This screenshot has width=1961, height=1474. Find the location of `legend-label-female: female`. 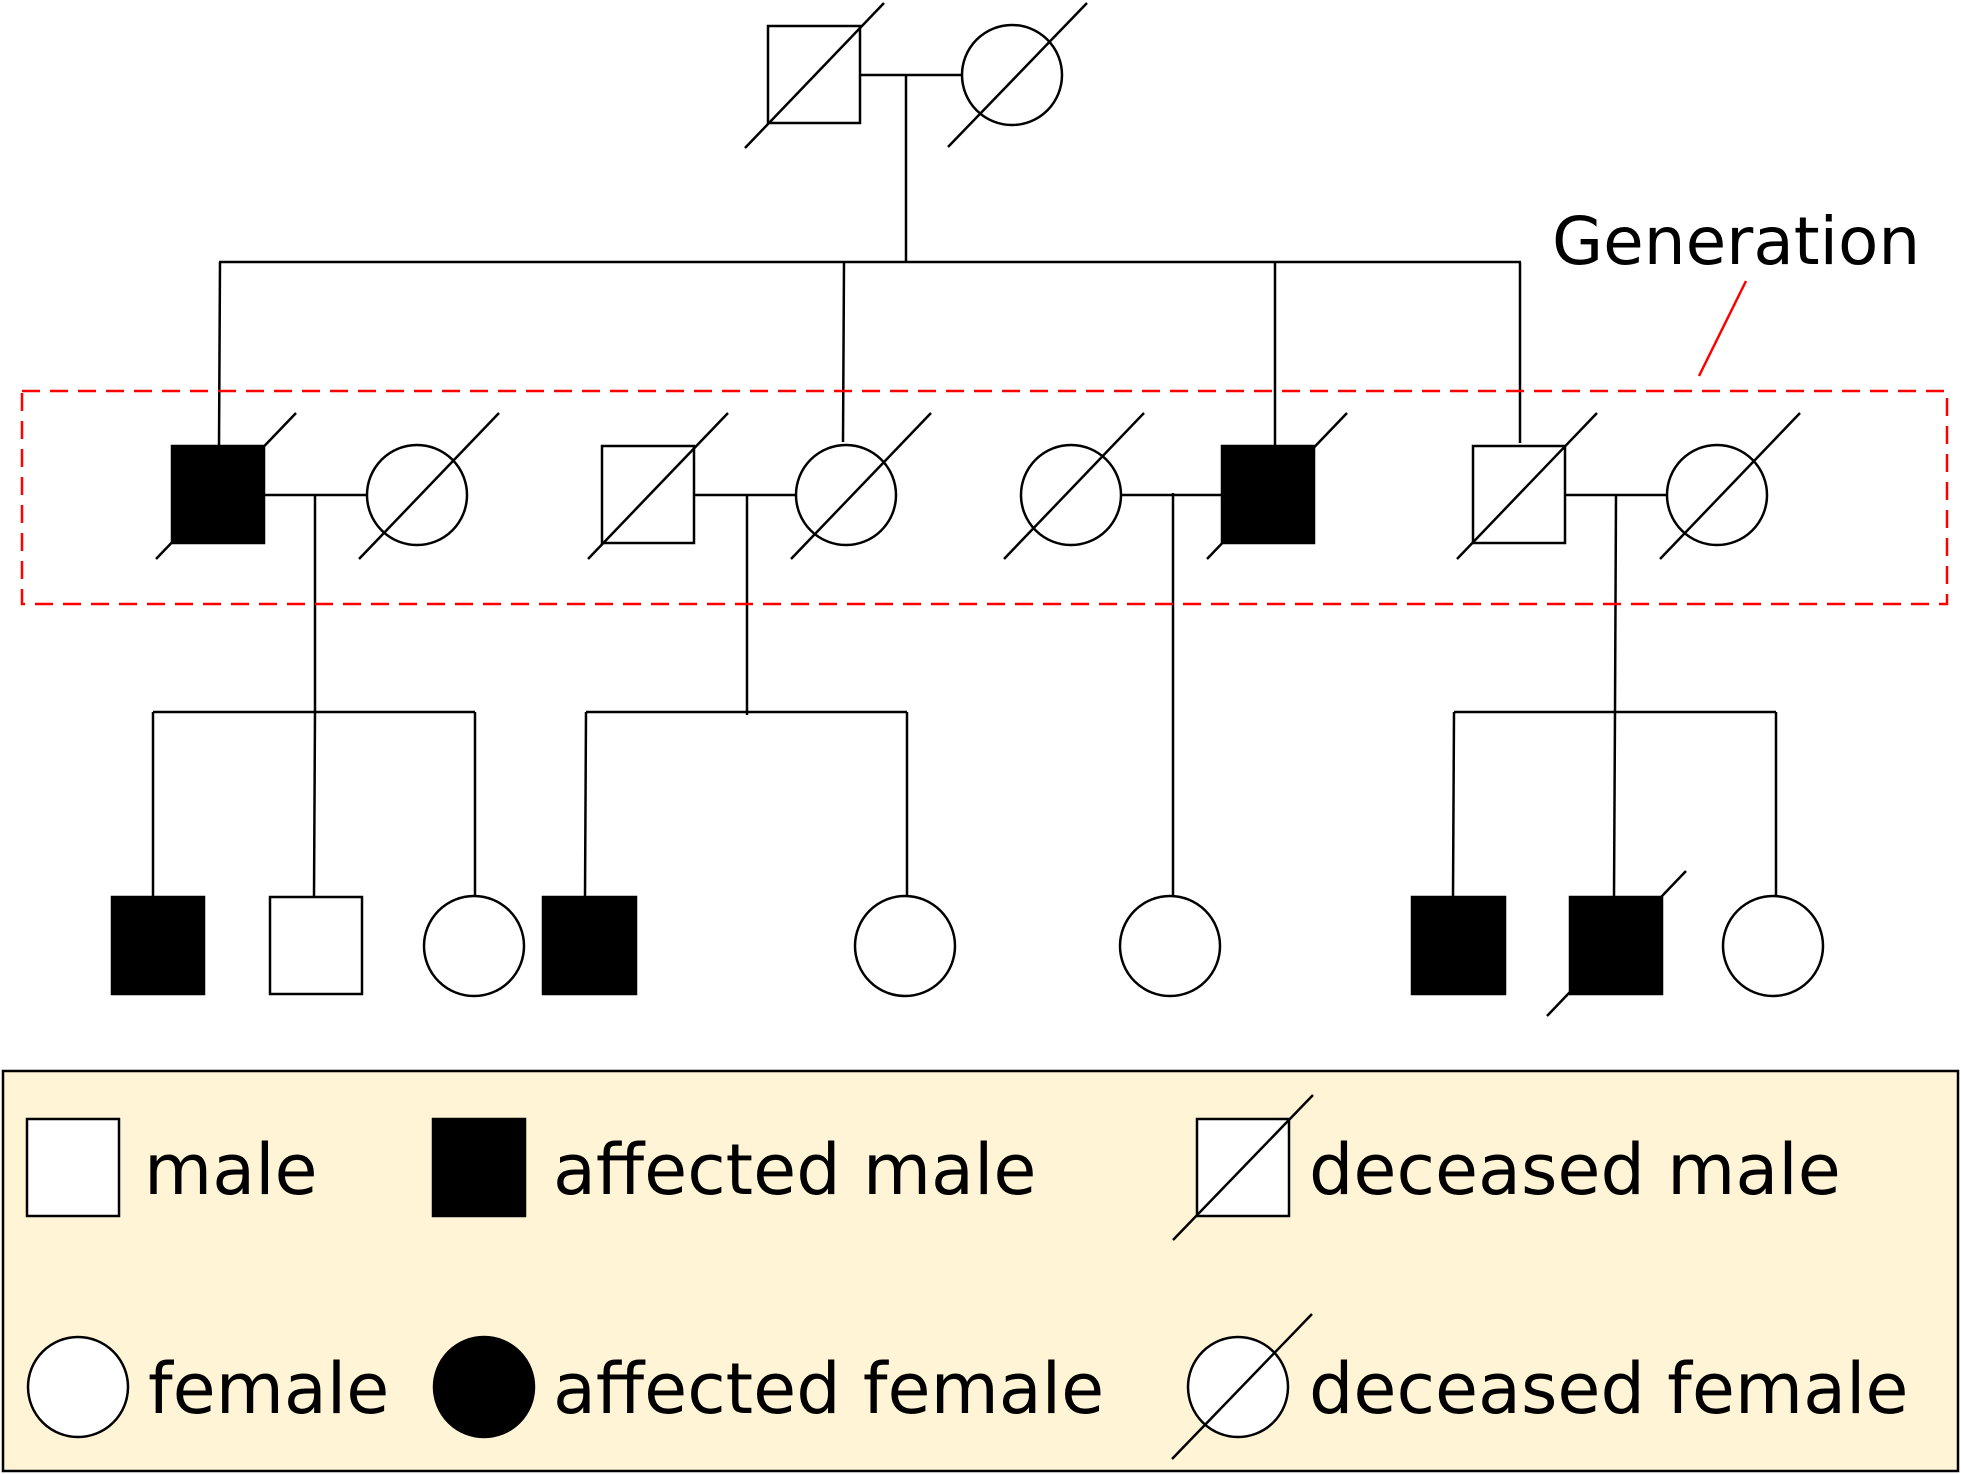

legend-label-female: female is located at coordinates (268, 1389).